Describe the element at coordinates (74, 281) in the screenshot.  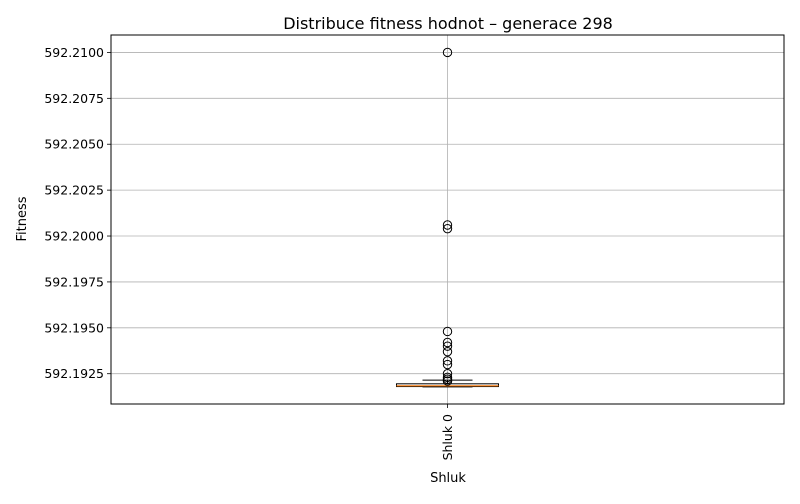
I see `y-tick-label: 592.1975` at that location.